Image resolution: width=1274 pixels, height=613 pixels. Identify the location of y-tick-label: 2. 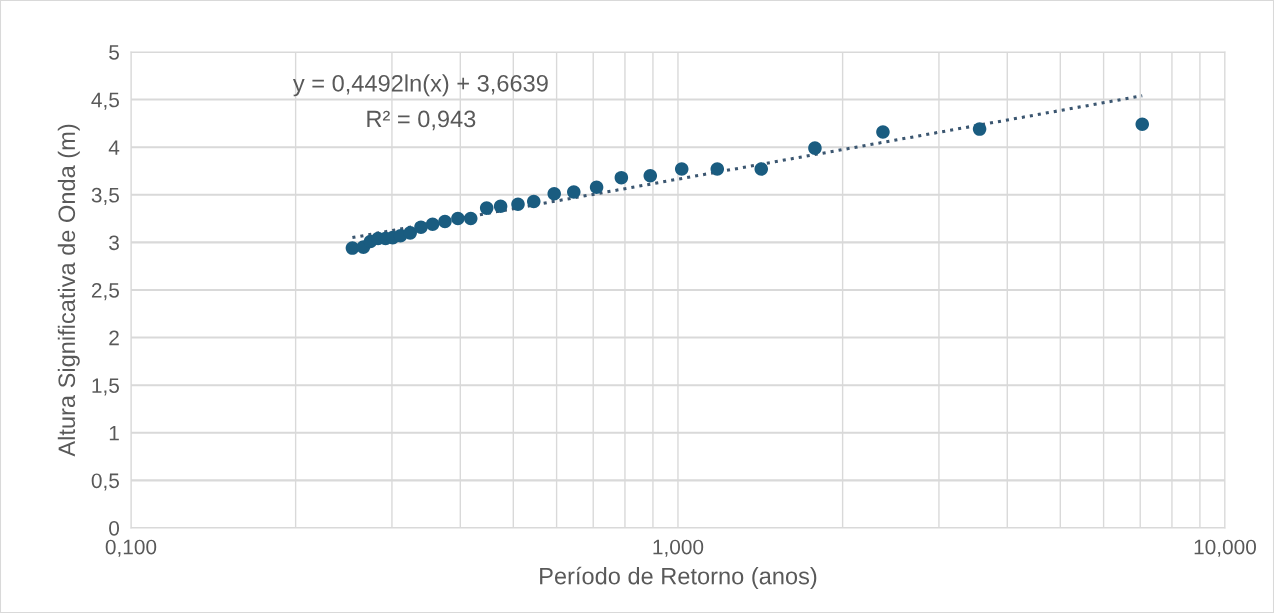
(114, 338).